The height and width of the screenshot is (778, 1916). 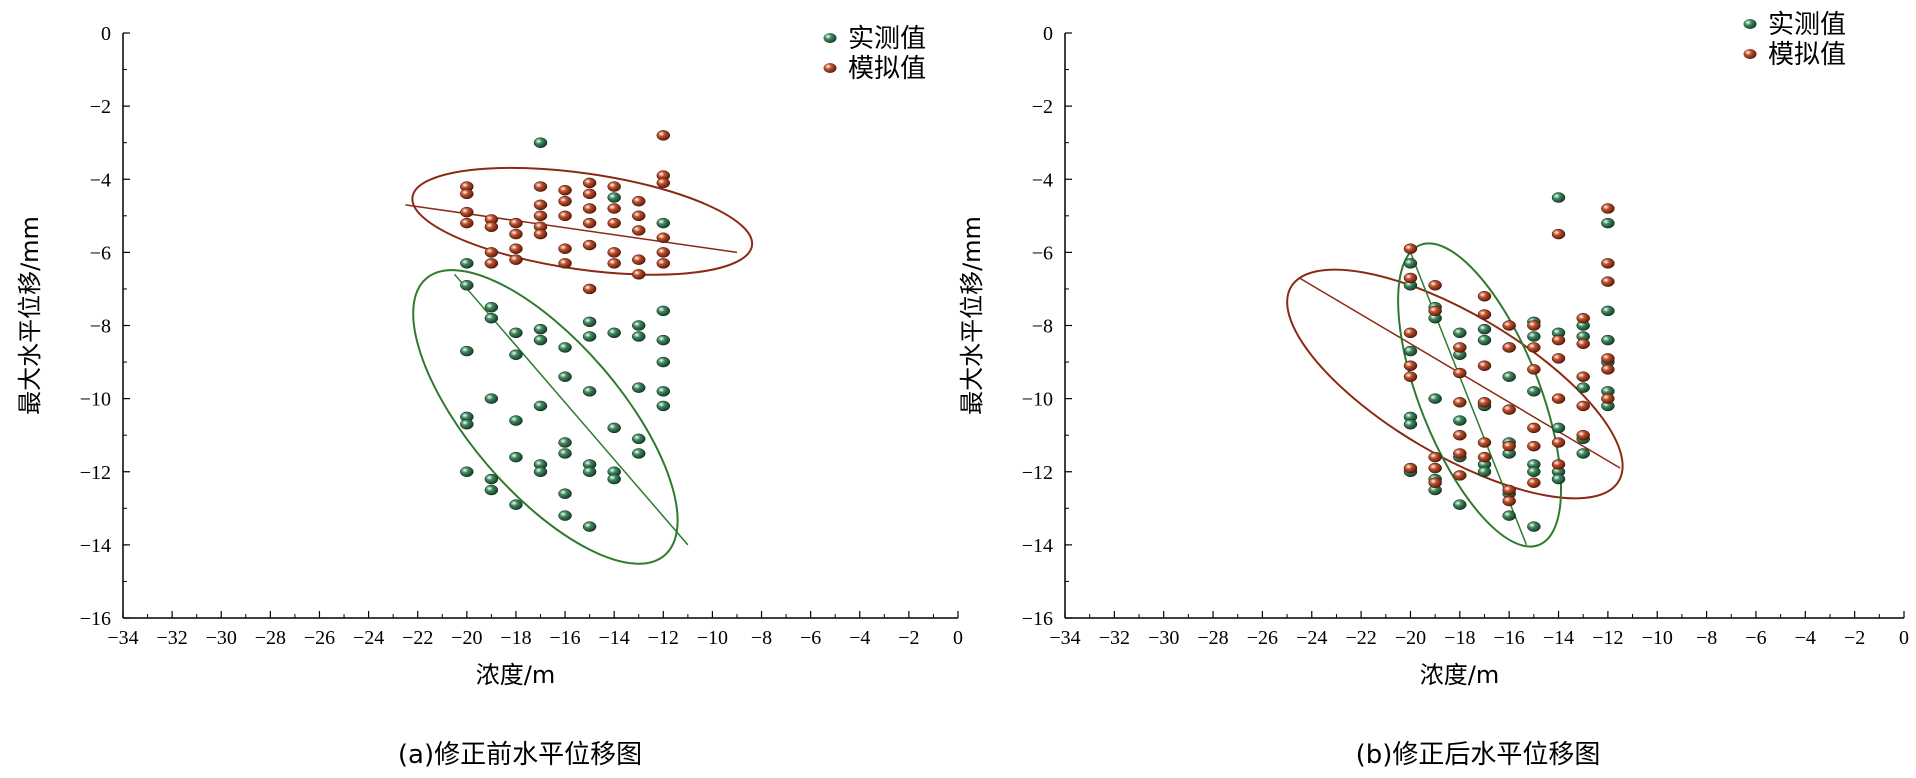 What do you see at coordinates (972, 315) in the screenshot?
I see `y-axis-label: 最大水平位移/mm` at bounding box center [972, 315].